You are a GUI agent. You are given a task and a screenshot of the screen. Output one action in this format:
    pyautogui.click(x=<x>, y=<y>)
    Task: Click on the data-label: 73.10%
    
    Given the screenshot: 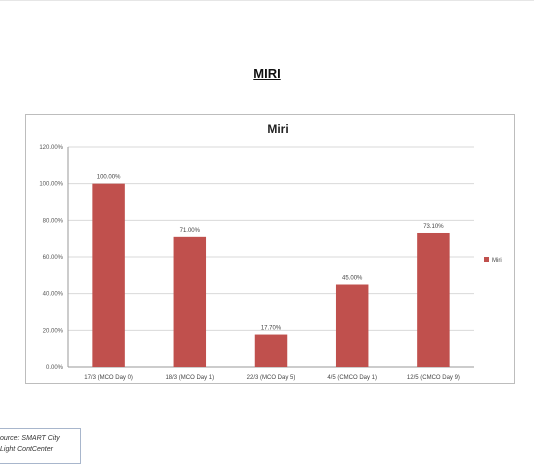 What is the action you would take?
    pyautogui.click(x=433, y=227)
    